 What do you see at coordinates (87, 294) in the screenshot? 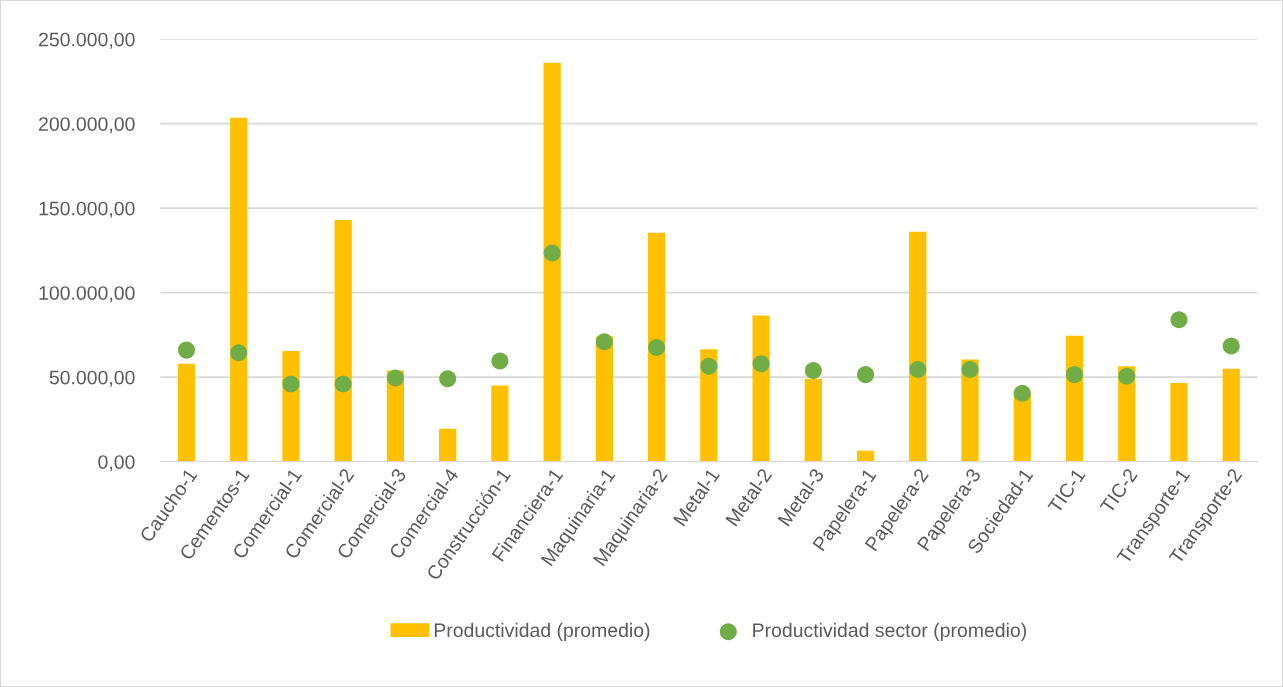
I see `y-tick-label: 100.000,00` at bounding box center [87, 294].